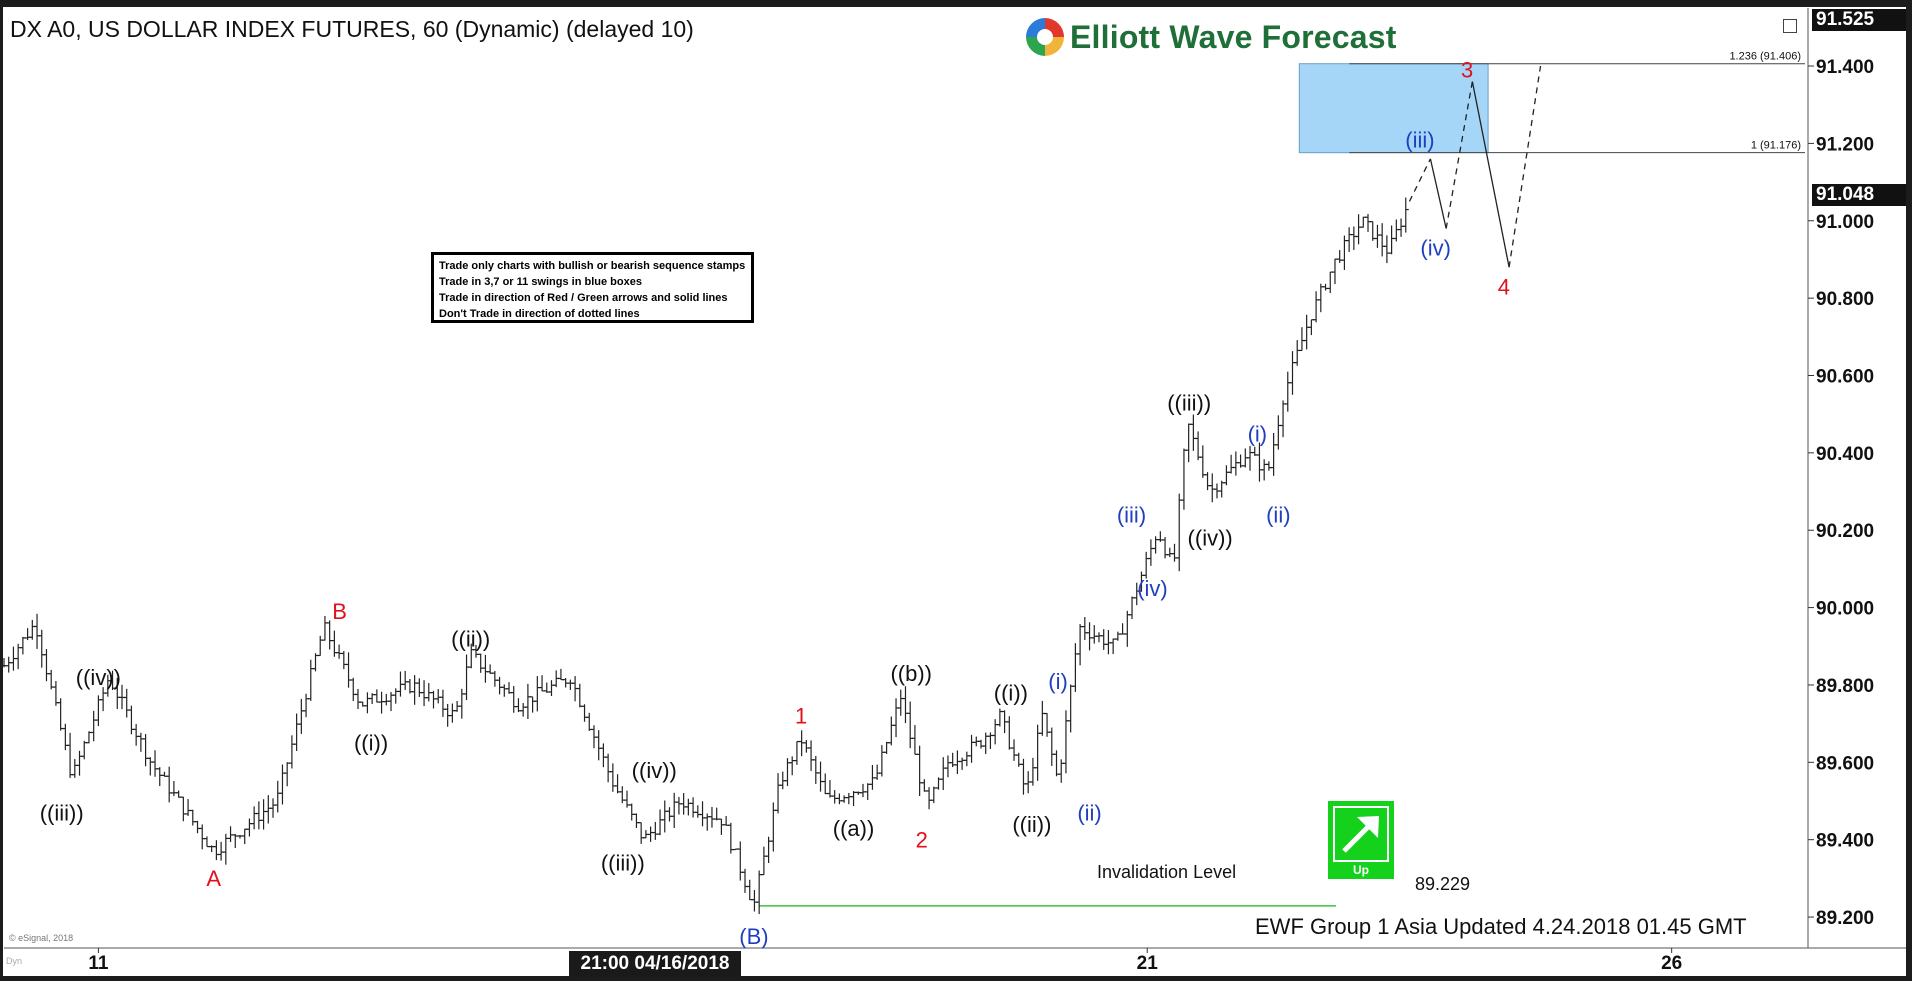  I want to click on top-frame, so click(956, 3).